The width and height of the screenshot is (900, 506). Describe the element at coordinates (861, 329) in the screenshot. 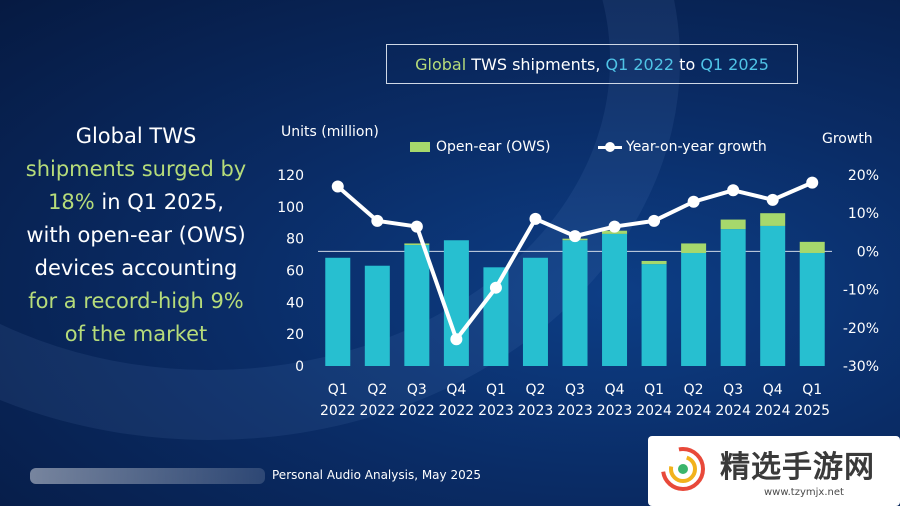

I see `y2-tick-label: -20%` at that location.